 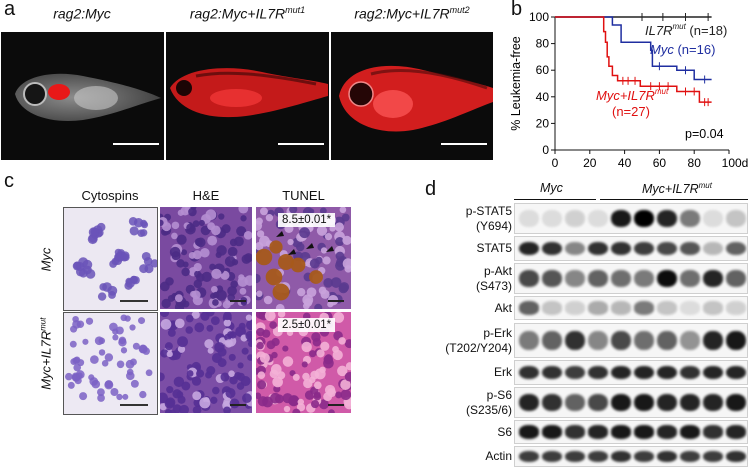 I want to click on blot-label: p-S6 (S235/6), so click(x=471, y=403).